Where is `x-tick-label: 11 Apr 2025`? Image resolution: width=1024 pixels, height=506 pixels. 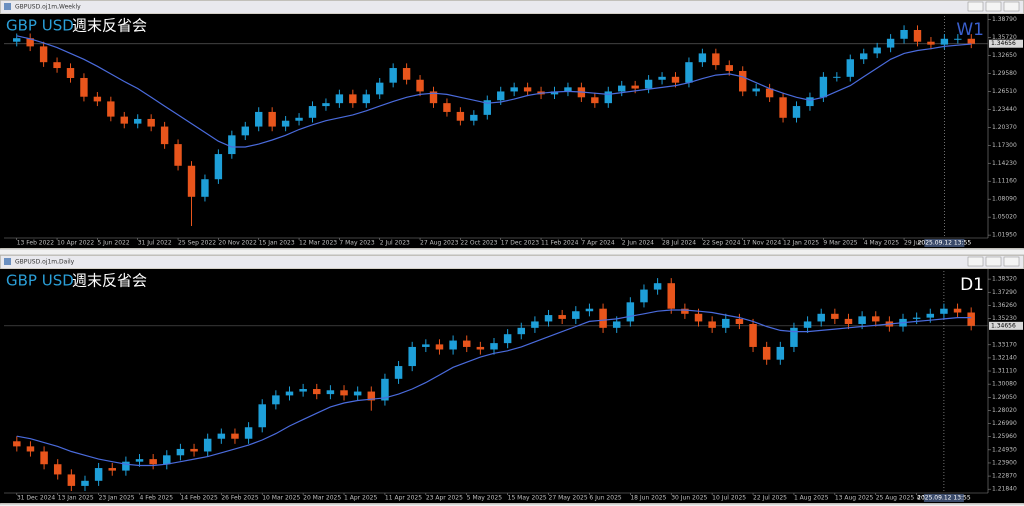 x-tick-label: 11 Apr 2025 is located at coordinates (403, 498).